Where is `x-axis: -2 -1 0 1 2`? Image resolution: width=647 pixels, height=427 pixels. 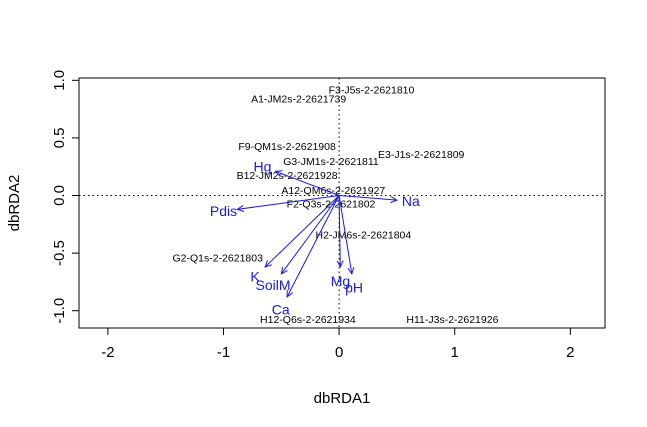 x-axis: -2 -1 0 1 2 is located at coordinates (337, 344).